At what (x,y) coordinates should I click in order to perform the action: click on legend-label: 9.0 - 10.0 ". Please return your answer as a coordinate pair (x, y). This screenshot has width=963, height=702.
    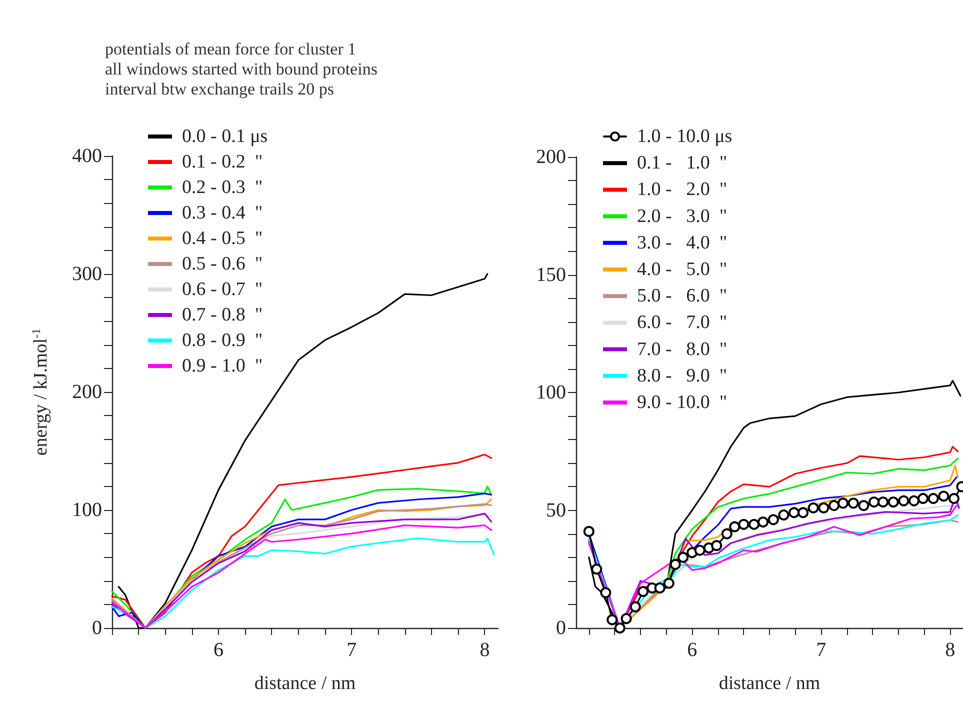
    Looking at the image, I should click on (682, 402).